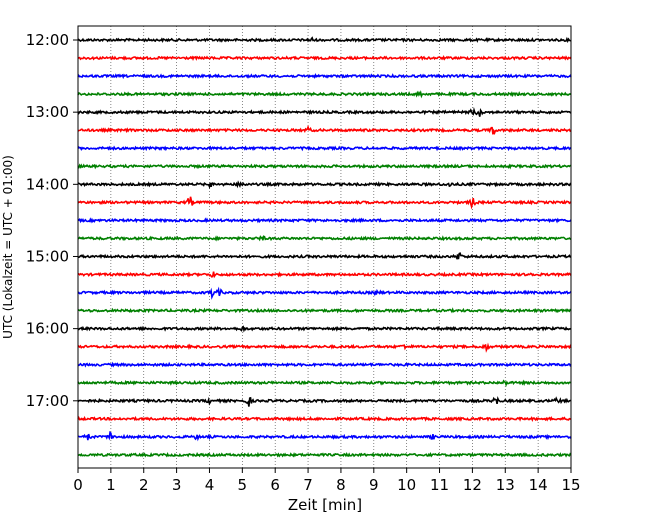 The width and height of the screenshot is (650, 520). I want to click on x-tick-label: 8, so click(341, 485).